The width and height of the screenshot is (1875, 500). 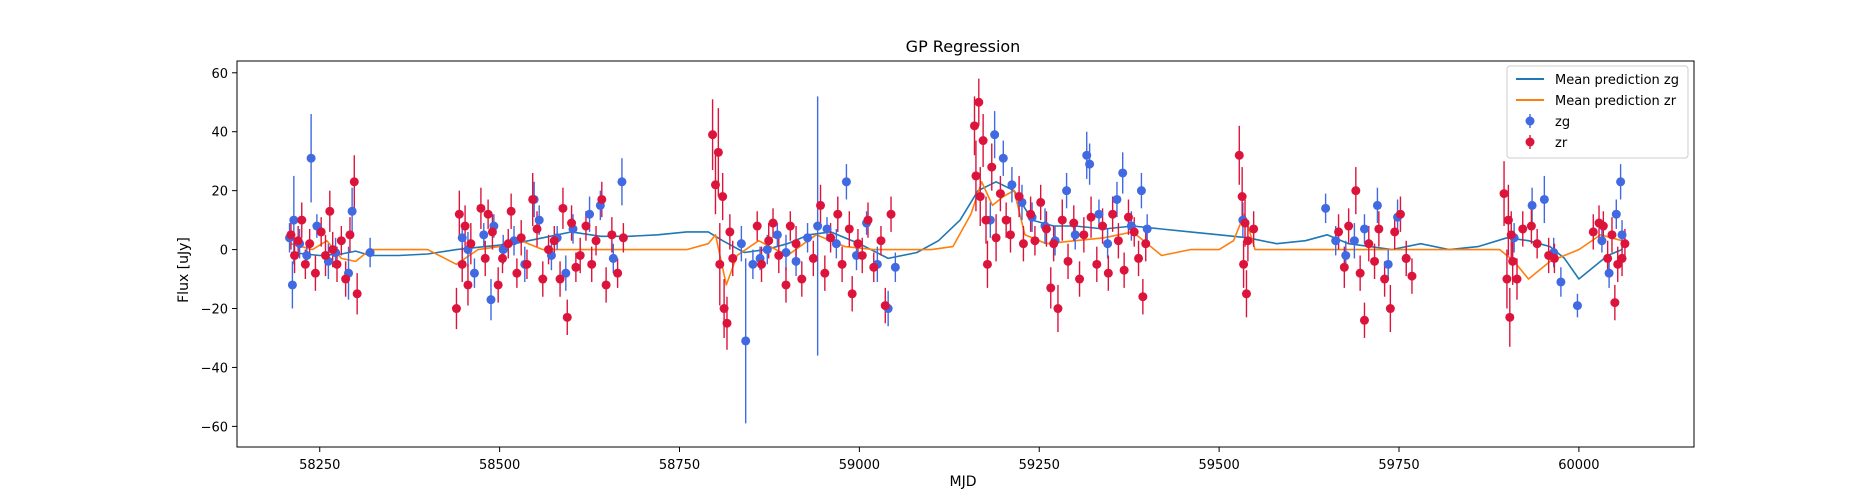 I want to click on y-axis: −60 −40 −20 0 20 40 60, so click(x=219, y=251).